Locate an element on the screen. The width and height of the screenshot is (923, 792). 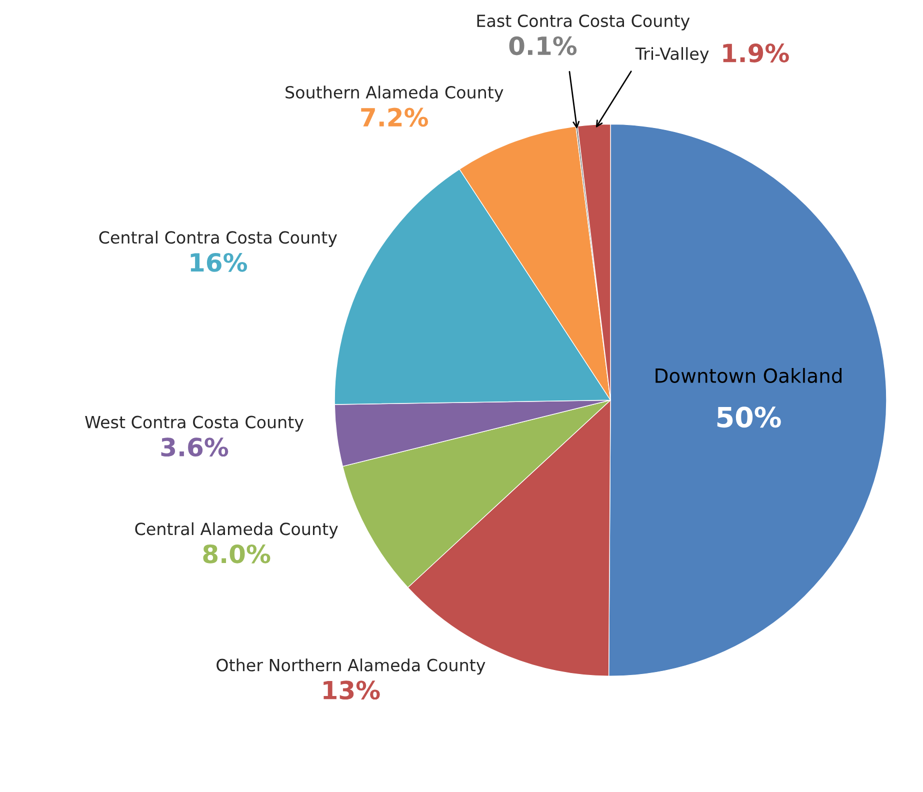
slice-label: East Contra Costa County is located at coordinates (583, 22).